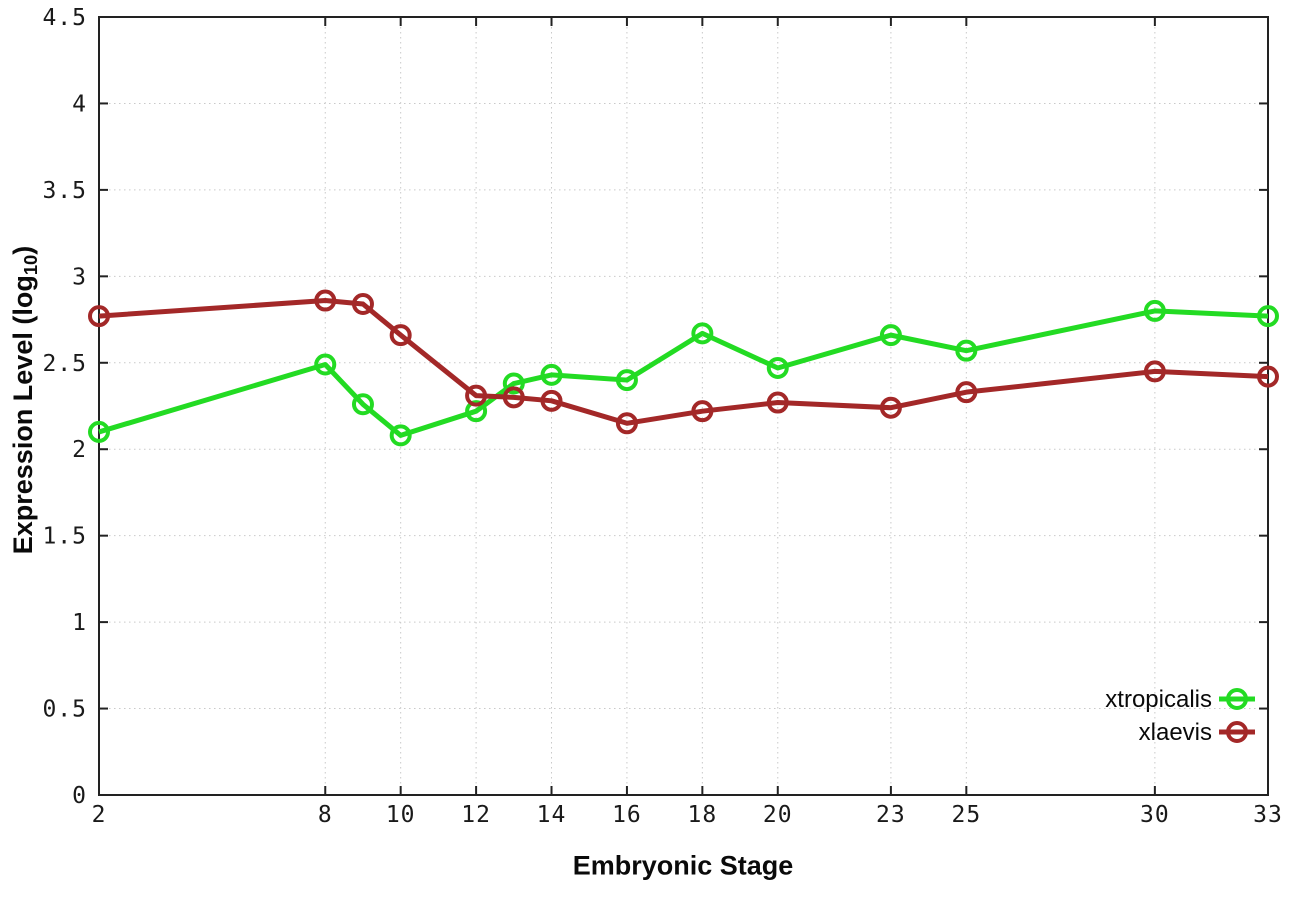 The width and height of the screenshot is (1296, 907). What do you see at coordinates (23, 250) in the screenshot?
I see `y-axis-label-suffix: )` at bounding box center [23, 250].